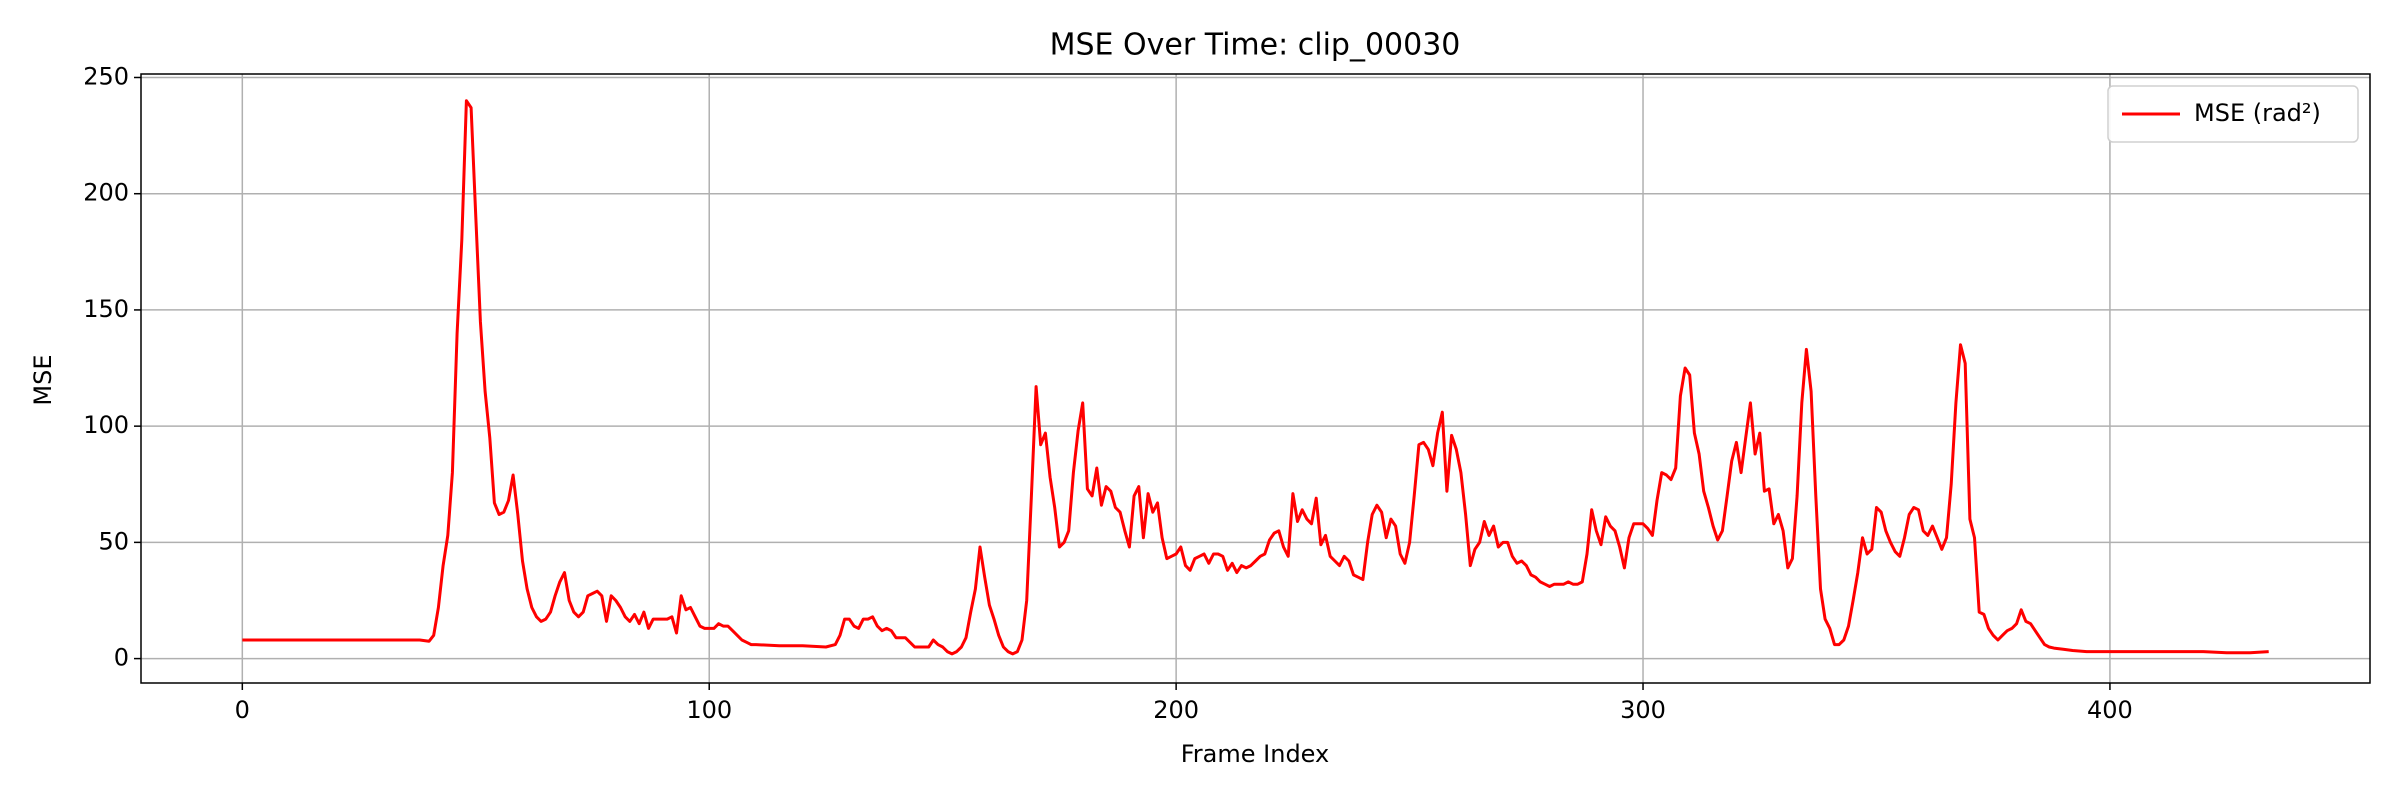 This screenshot has height=800, width=2400. I want to click on y-tick-label: 200, so click(106, 193).